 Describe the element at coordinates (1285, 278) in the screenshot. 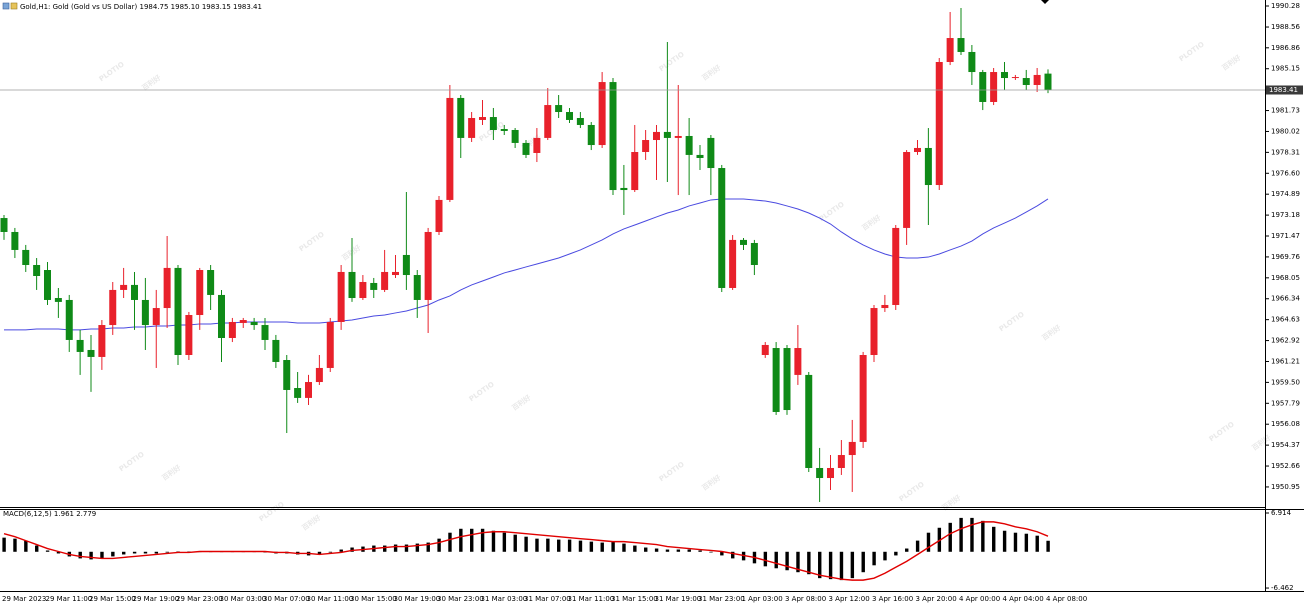

I see `y-tick-label: 1968.05` at that location.